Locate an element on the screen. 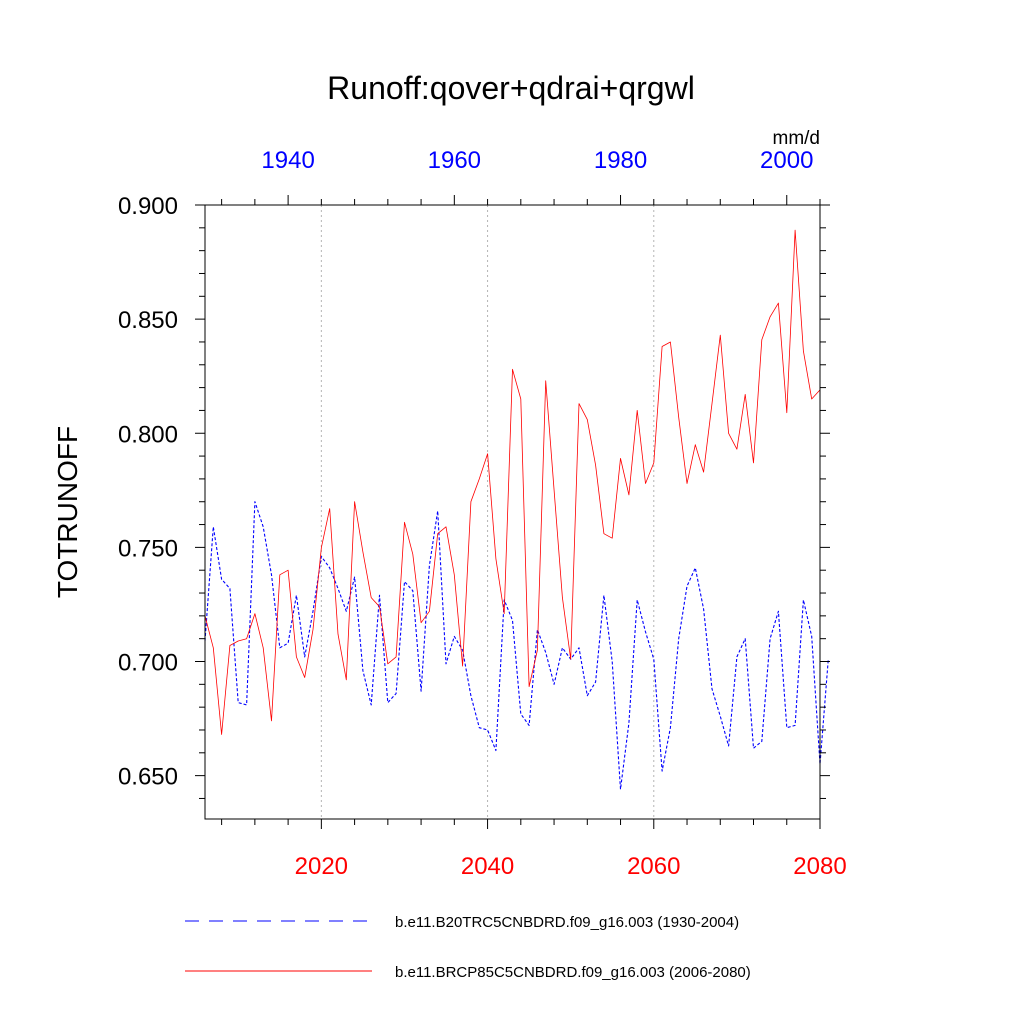 The width and height of the screenshot is (1024, 1024). y-axis-label: TOTRUNOFF is located at coordinates (67, 512).